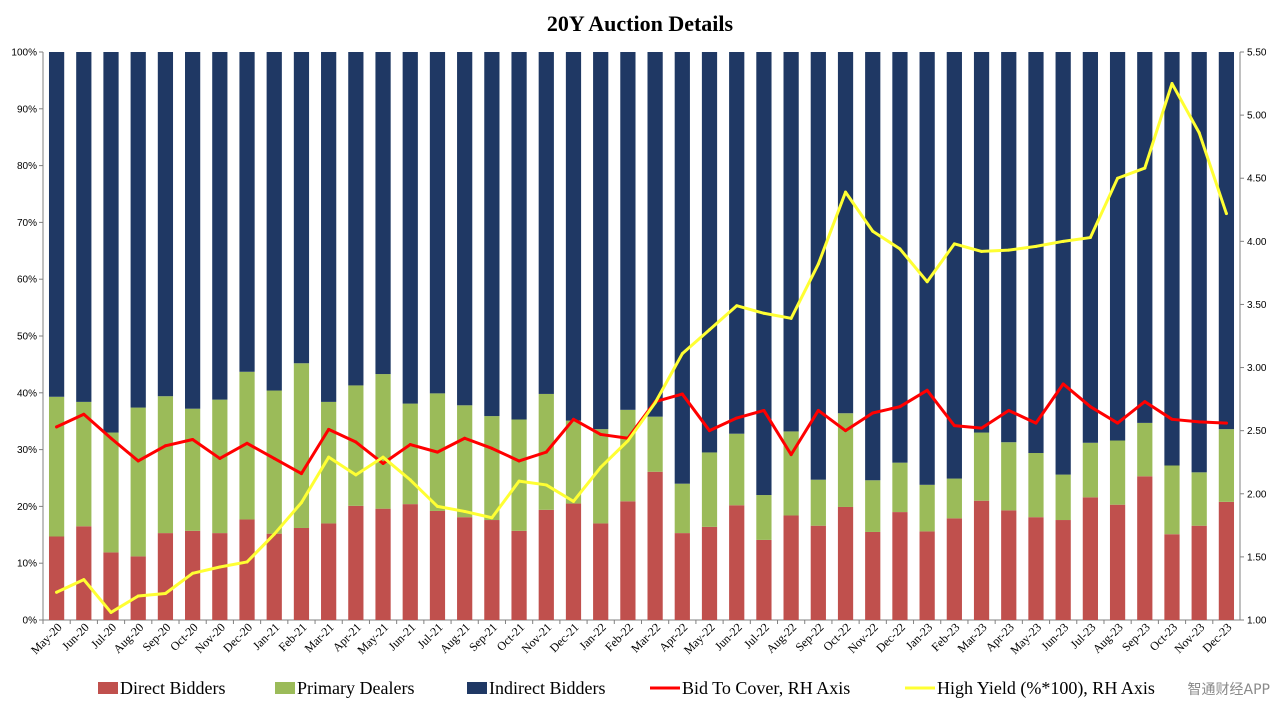 The width and height of the screenshot is (1280, 710). I want to click on left-tick-label: 60%, so click(27, 280).